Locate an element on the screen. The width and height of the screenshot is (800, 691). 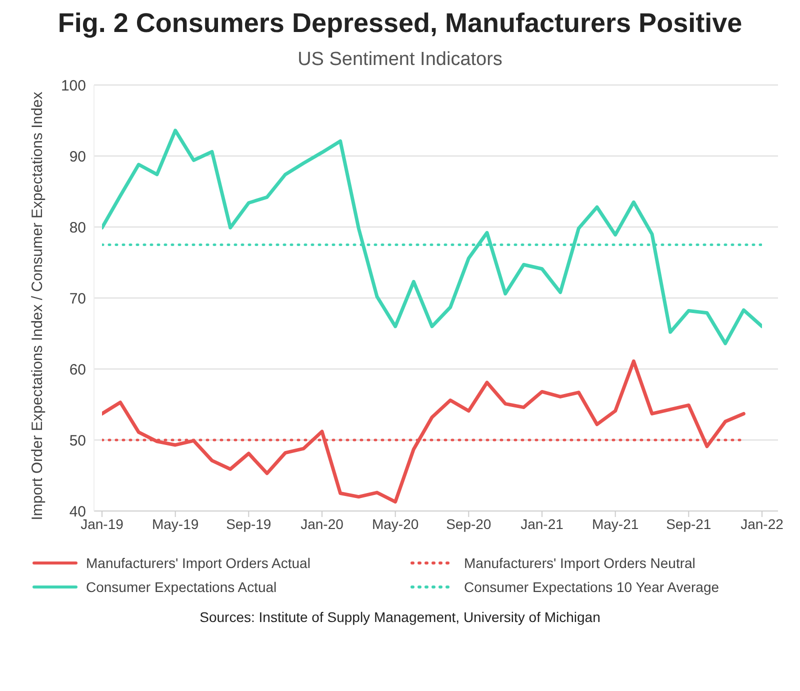
y-tick-label: 70 is located at coordinates (77, 299).